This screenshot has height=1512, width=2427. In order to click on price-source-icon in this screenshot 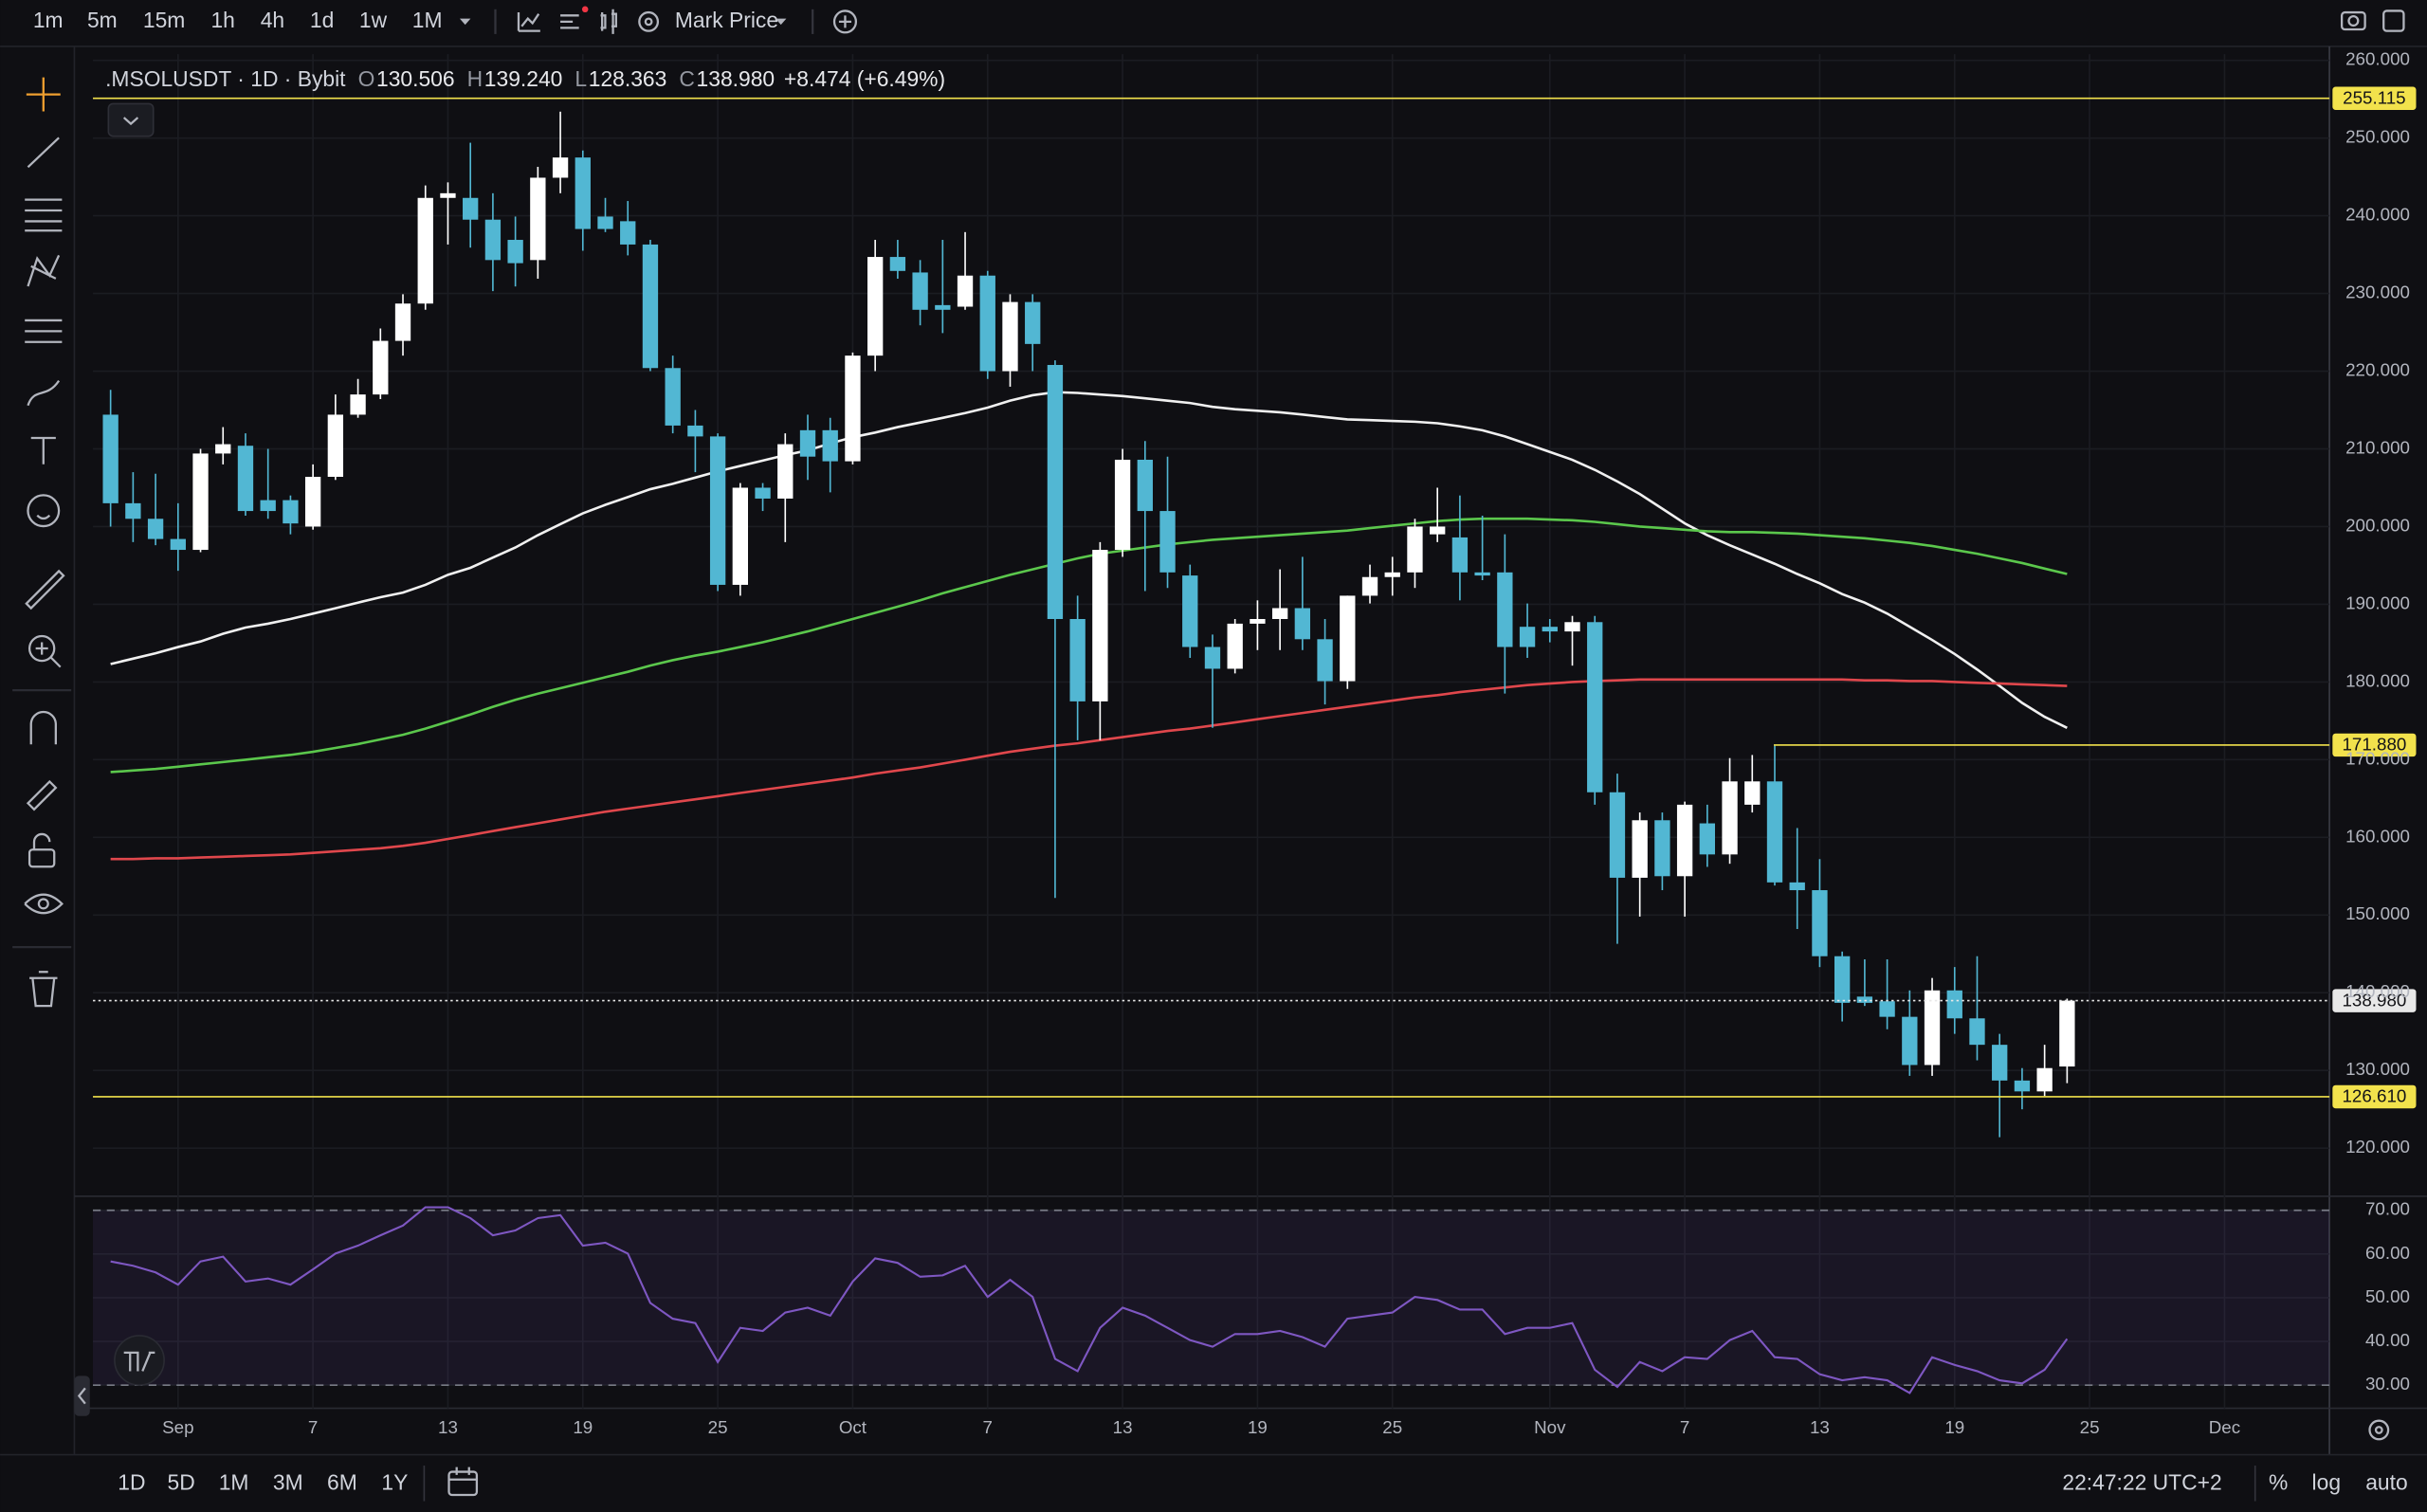, I will do `click(649, 21)`.